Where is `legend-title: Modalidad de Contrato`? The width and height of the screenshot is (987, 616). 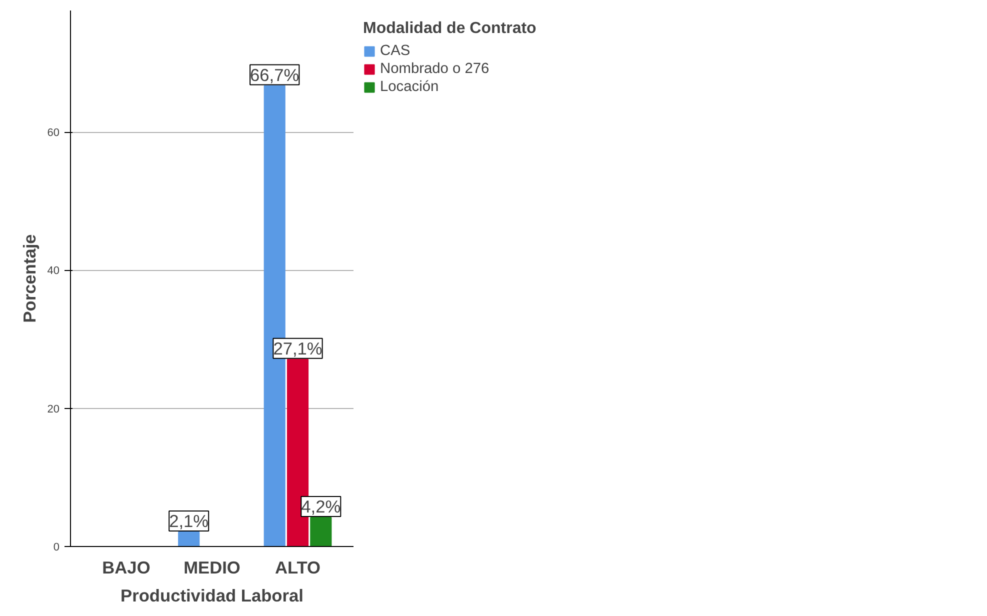
legend-title: Modalidad de Contrato is located at coordinates (449, 29).